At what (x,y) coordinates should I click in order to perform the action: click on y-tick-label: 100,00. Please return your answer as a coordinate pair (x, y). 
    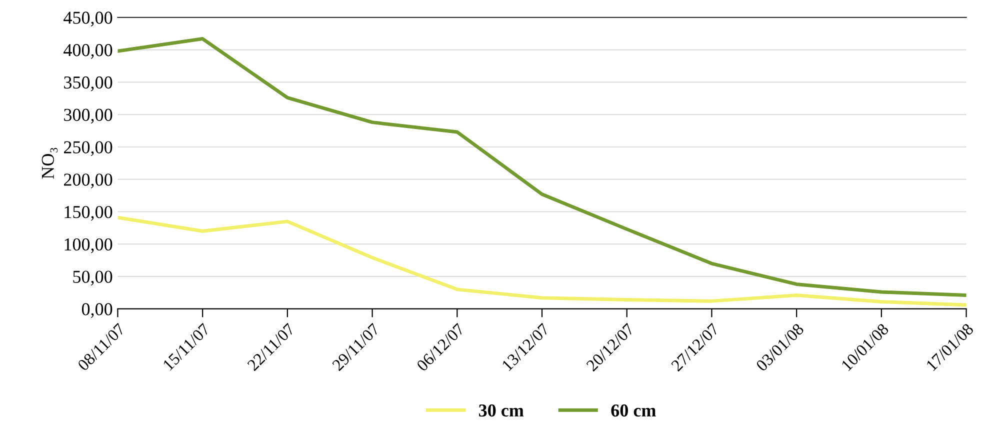
    Looking at the image, I should click on (88, 246).